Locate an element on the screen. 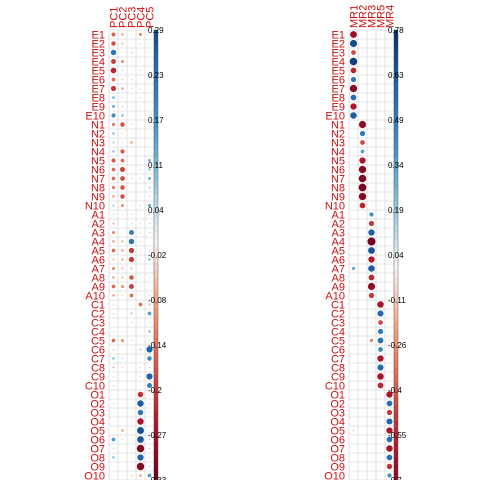  row-label: A7 is located at coordinates (98, 270).